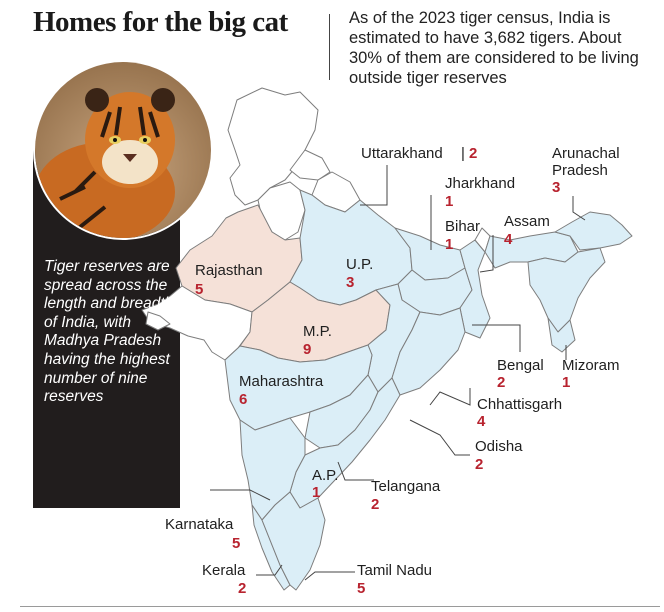  Describe the element at coordinates (593, 231) in the screenshot. I see `state-arunachal` at that location.